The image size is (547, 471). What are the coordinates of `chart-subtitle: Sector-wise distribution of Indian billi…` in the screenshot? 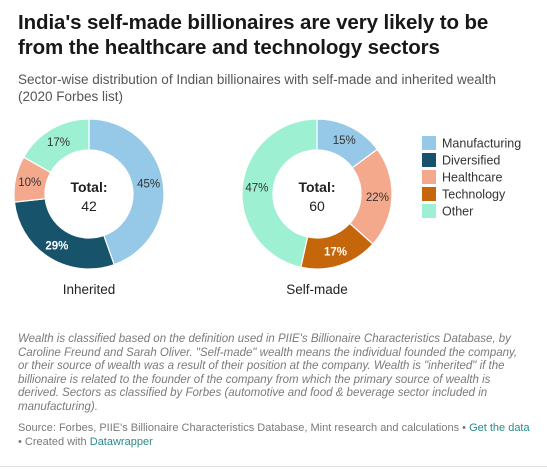 It's located at (257, 88).